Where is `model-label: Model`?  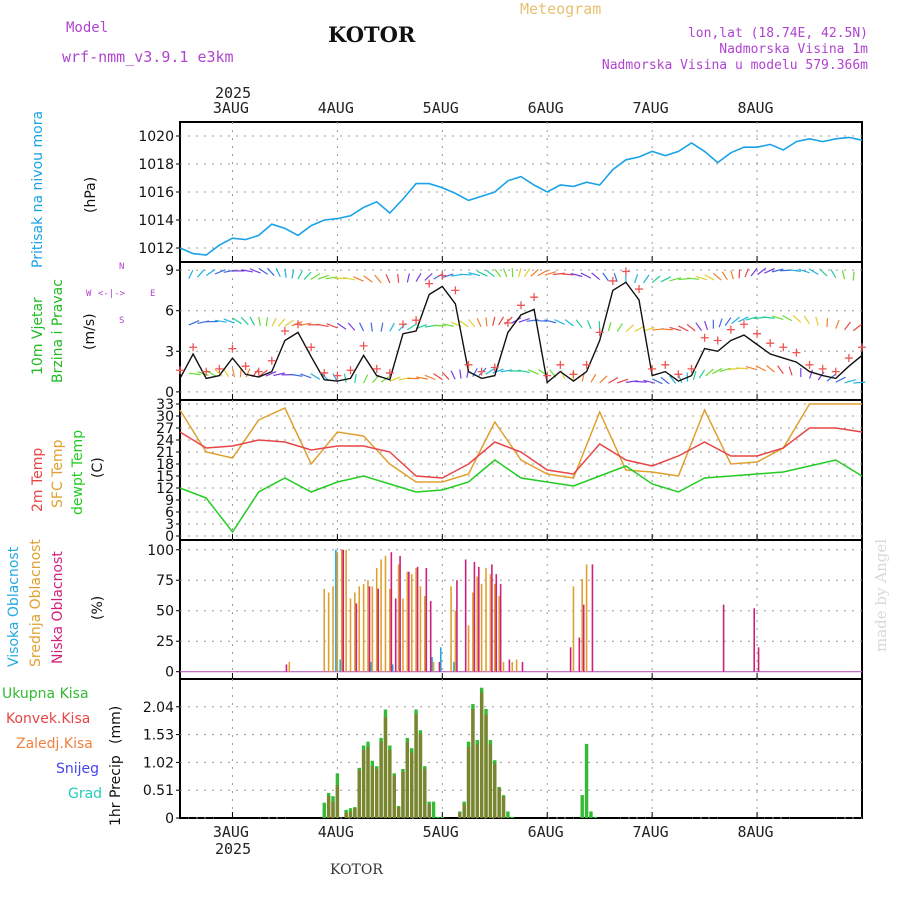
model-label: Model is located at coordinates (87, 28).